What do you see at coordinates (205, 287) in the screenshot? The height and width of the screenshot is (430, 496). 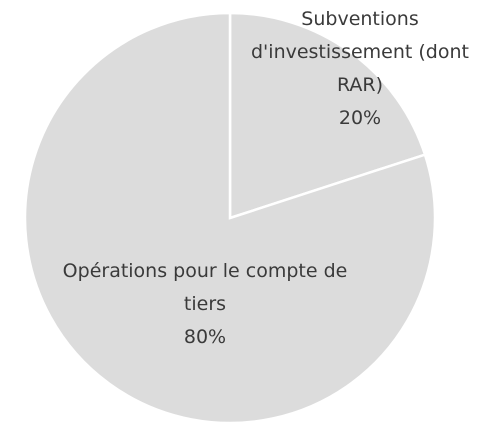 I see `slice-name: Opérations pour le compte de tiers` at bounding box center [205, 287].